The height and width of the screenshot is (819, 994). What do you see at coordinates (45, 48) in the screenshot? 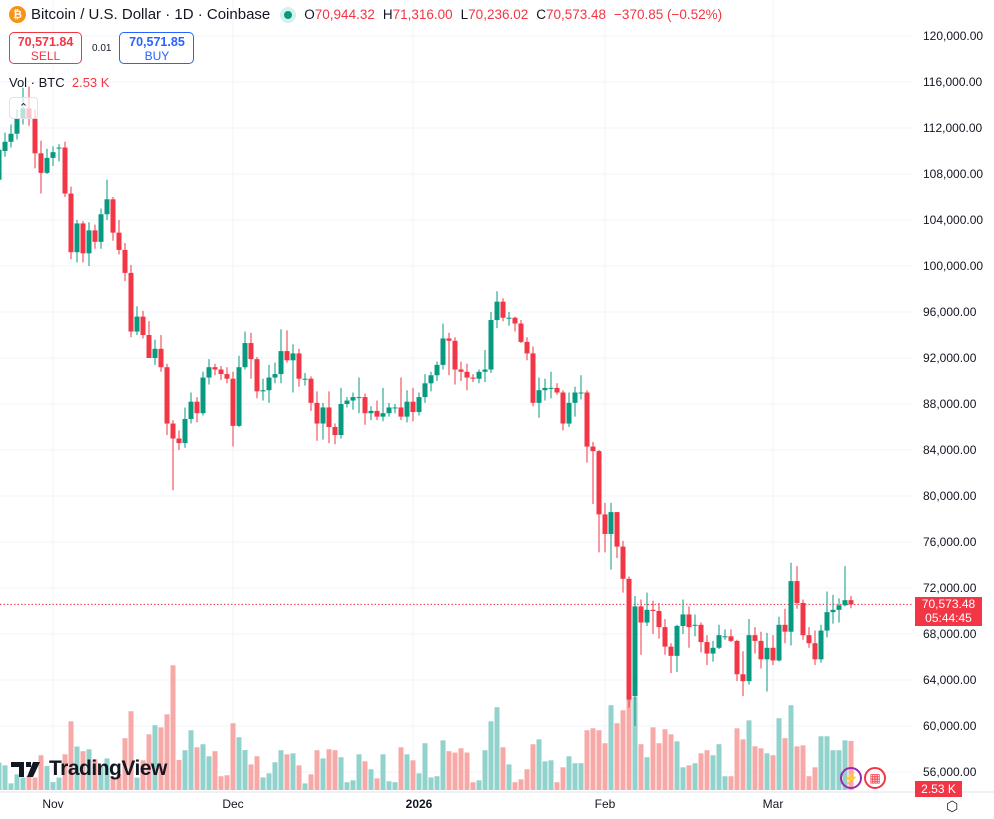
I see `sell-button: 70,571.84 SELL` at bounding box center [45, 48].